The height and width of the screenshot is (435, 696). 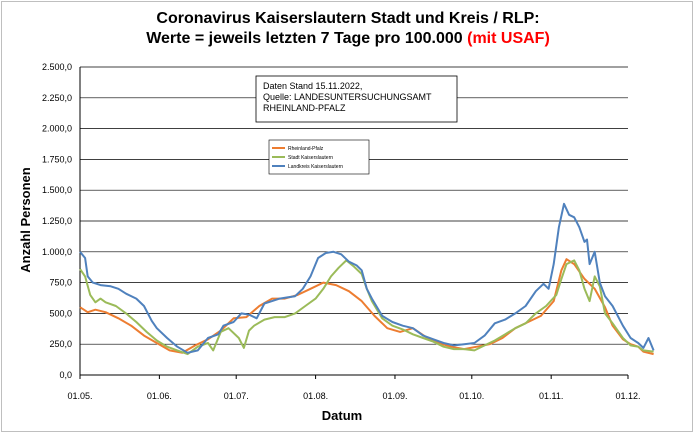 I want to click on x-tick-label: 01.10., so click(x=471, y=396).